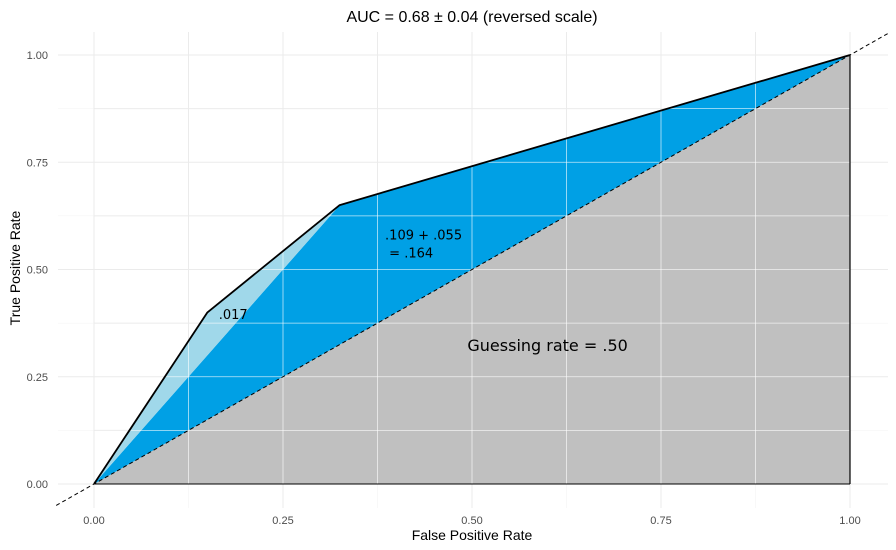 This screenshot has width=896, height=550. I want to click on blue-label: .109 + .055 = .164, so click(423, 244).